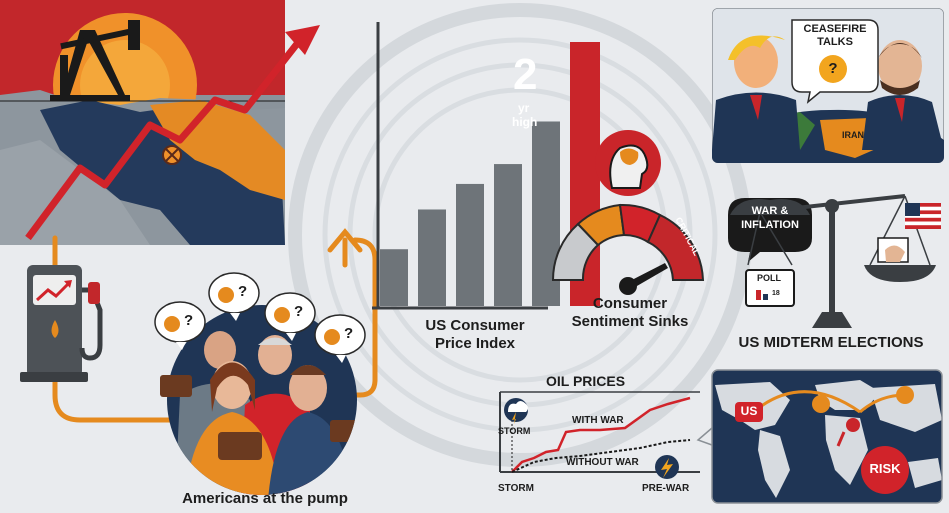  Describe the element at coordinates (61, 323) in the screenshot. I see `gas-pump-icon` at that location.